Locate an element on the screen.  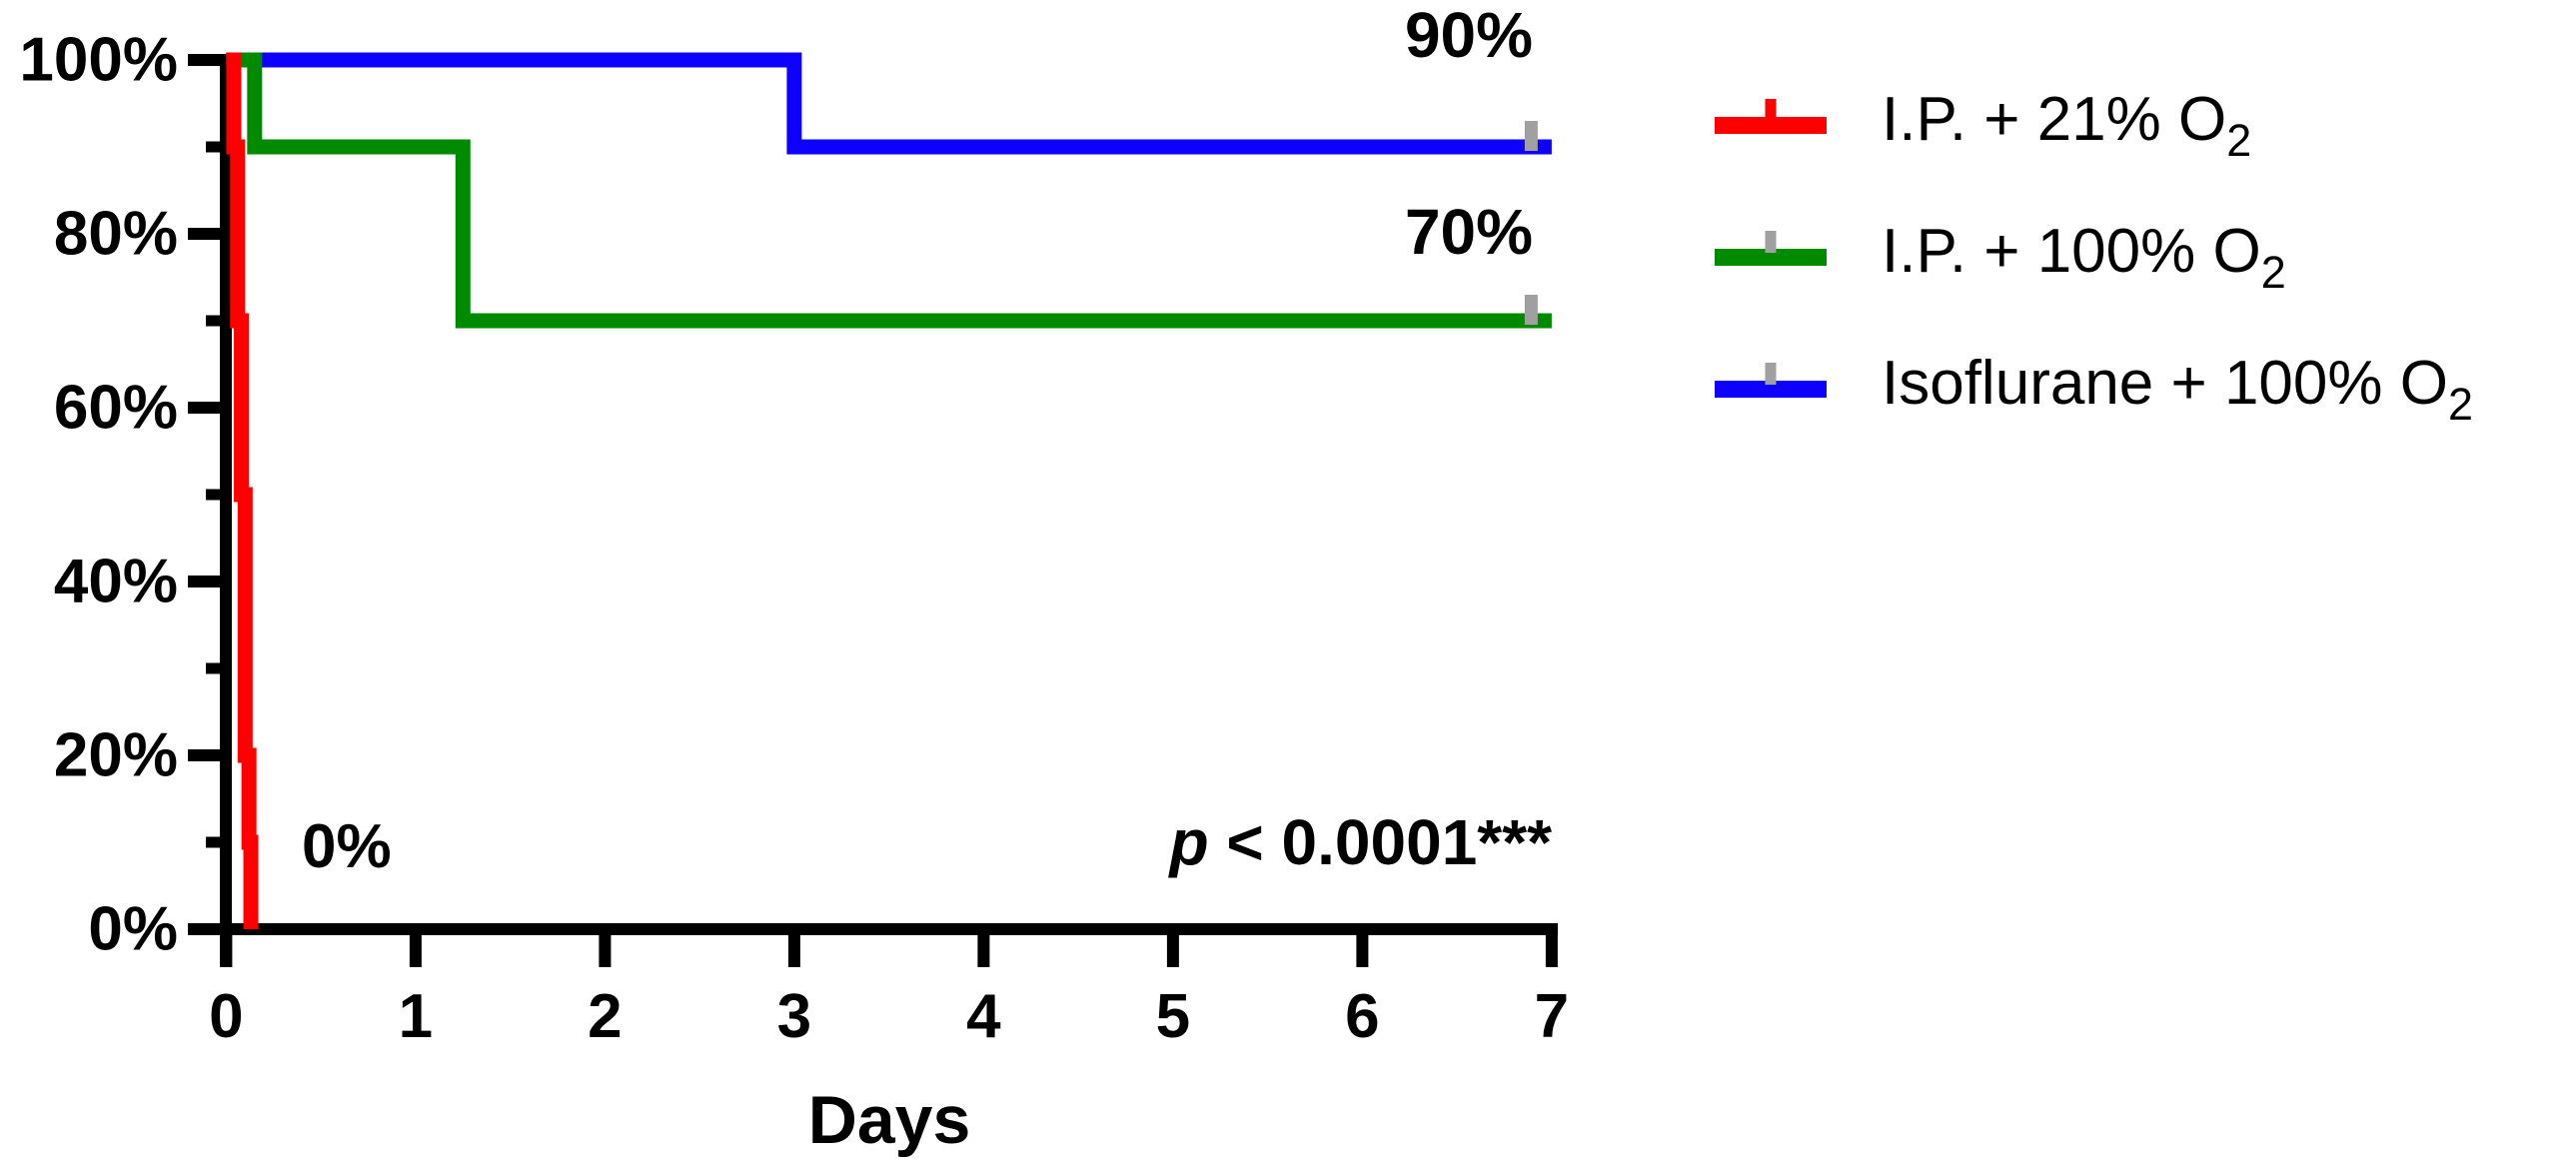
legend-swatch-blue-line is located at coordinates (1771, 380).